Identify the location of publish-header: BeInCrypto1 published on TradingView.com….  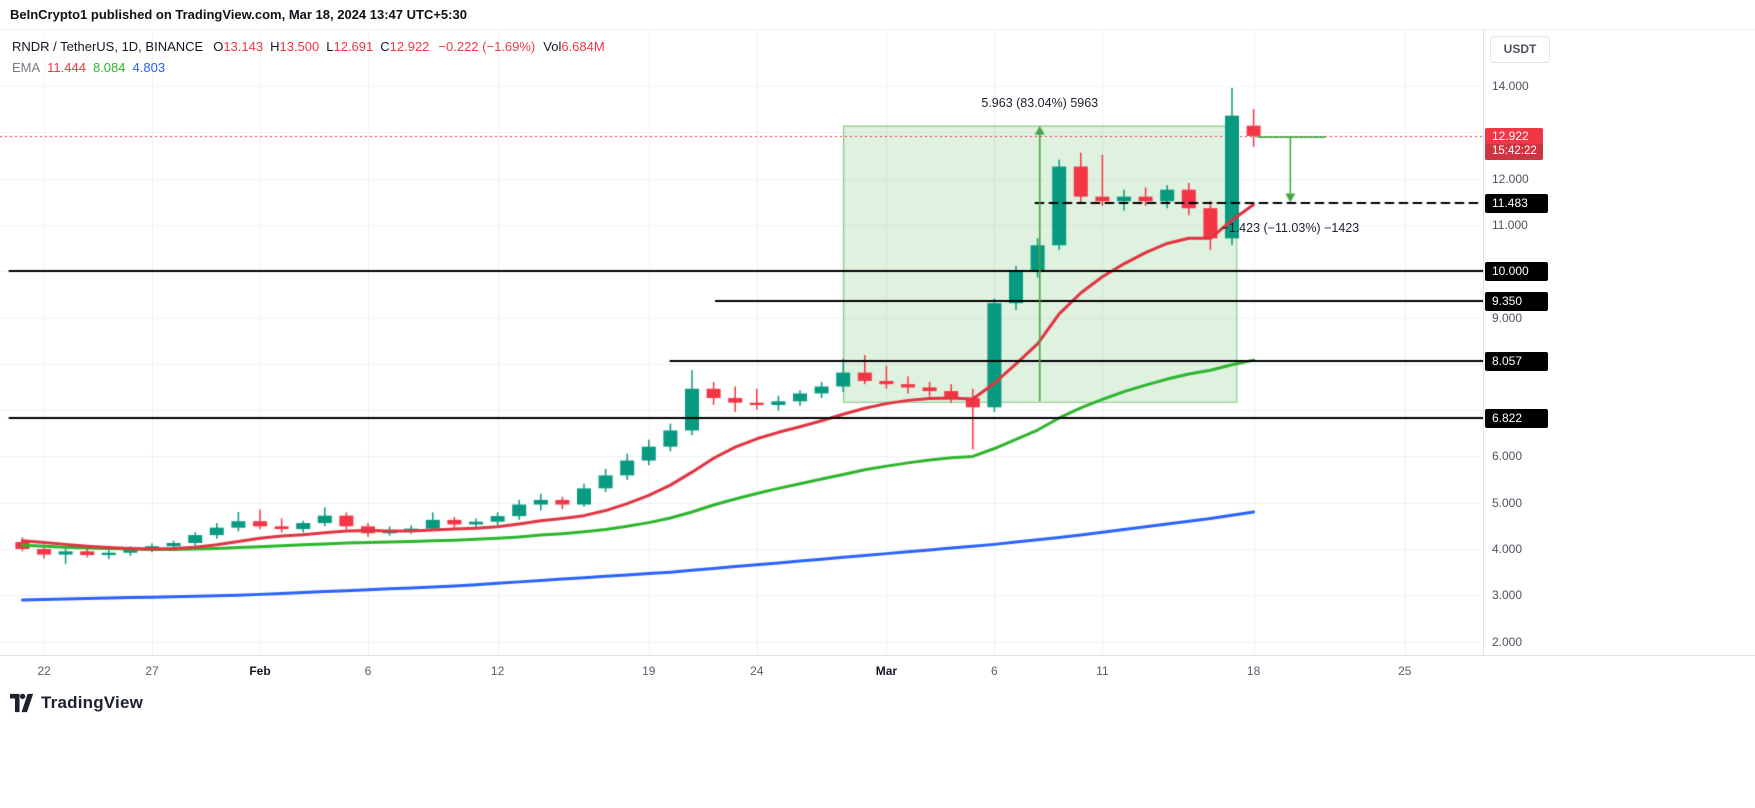
(877, 15).